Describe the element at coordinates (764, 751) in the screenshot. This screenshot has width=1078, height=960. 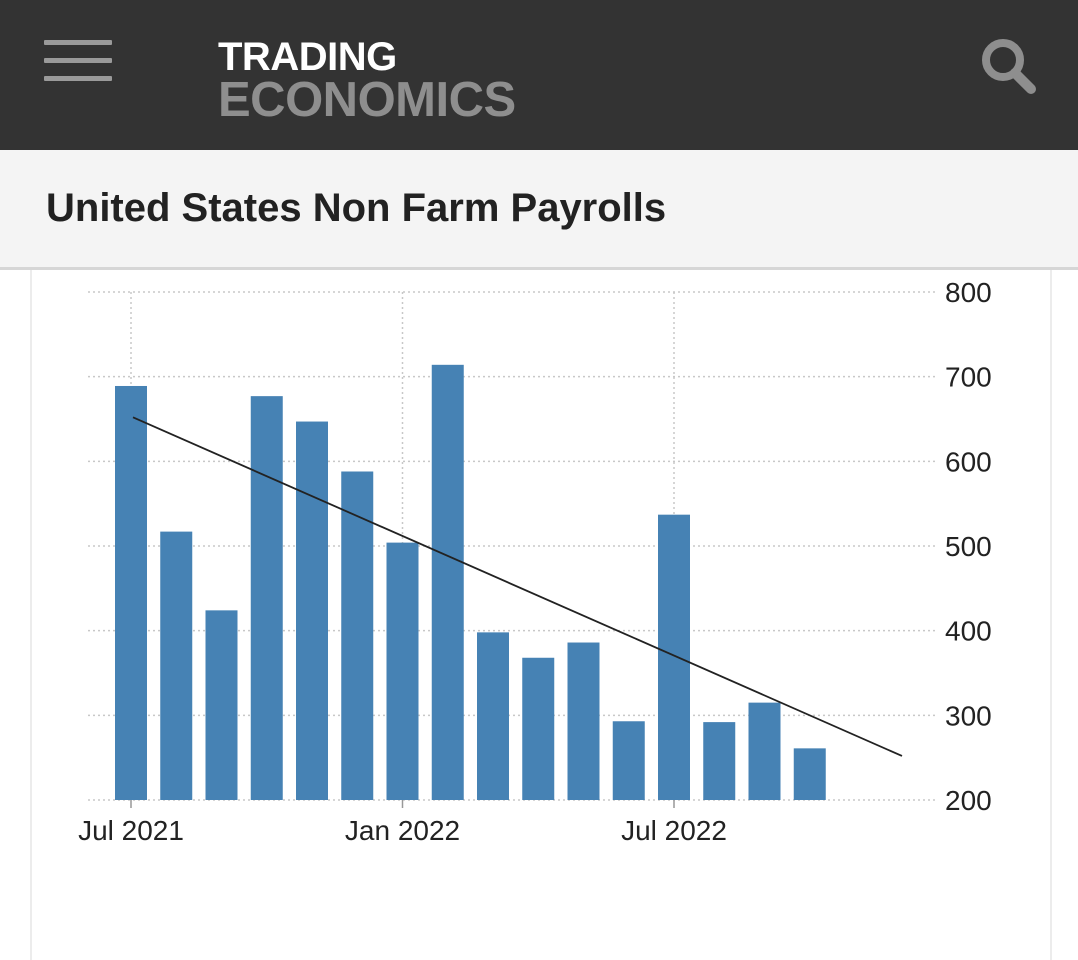
I see `bar-sep-2022` at that location.